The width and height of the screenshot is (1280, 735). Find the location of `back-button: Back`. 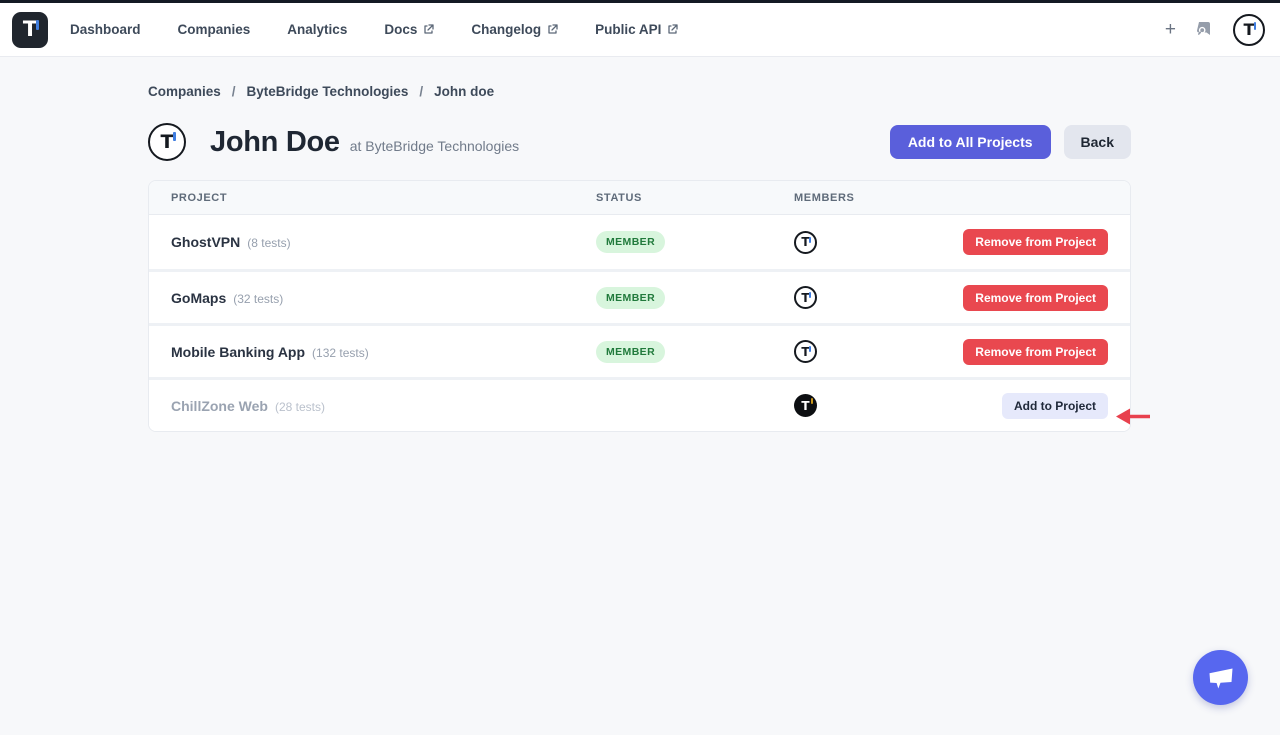

back-button: Back is located at coordinates (1097, 142).